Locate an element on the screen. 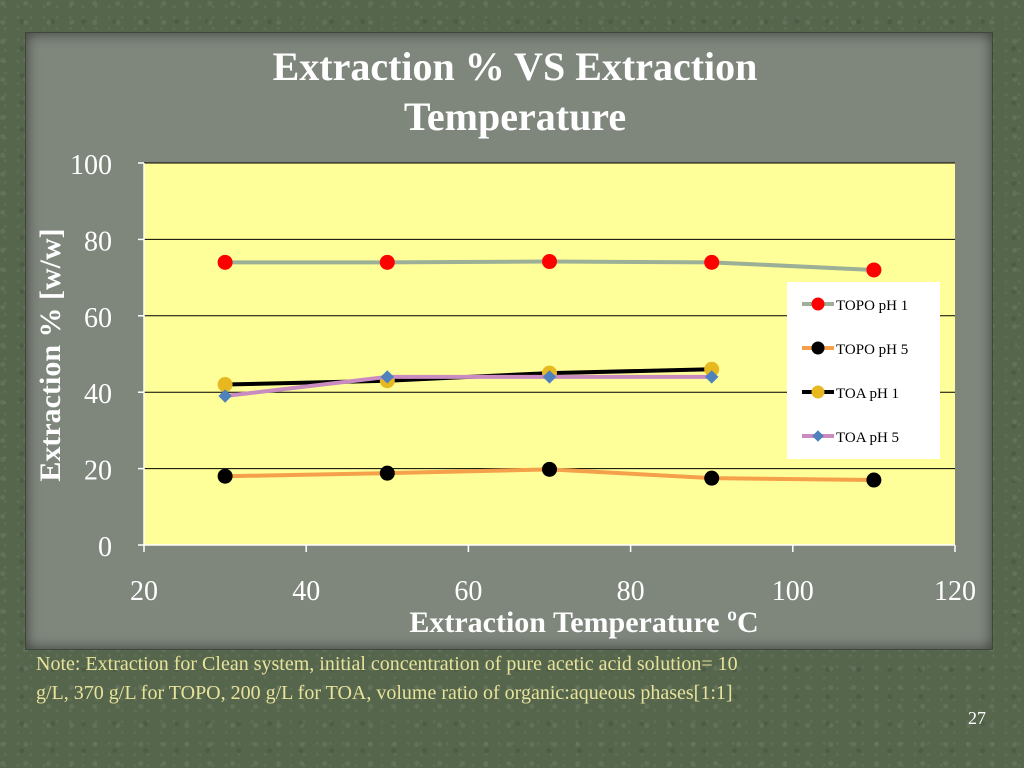  x-tick-label: 60 is located at coordinates (468, 591).